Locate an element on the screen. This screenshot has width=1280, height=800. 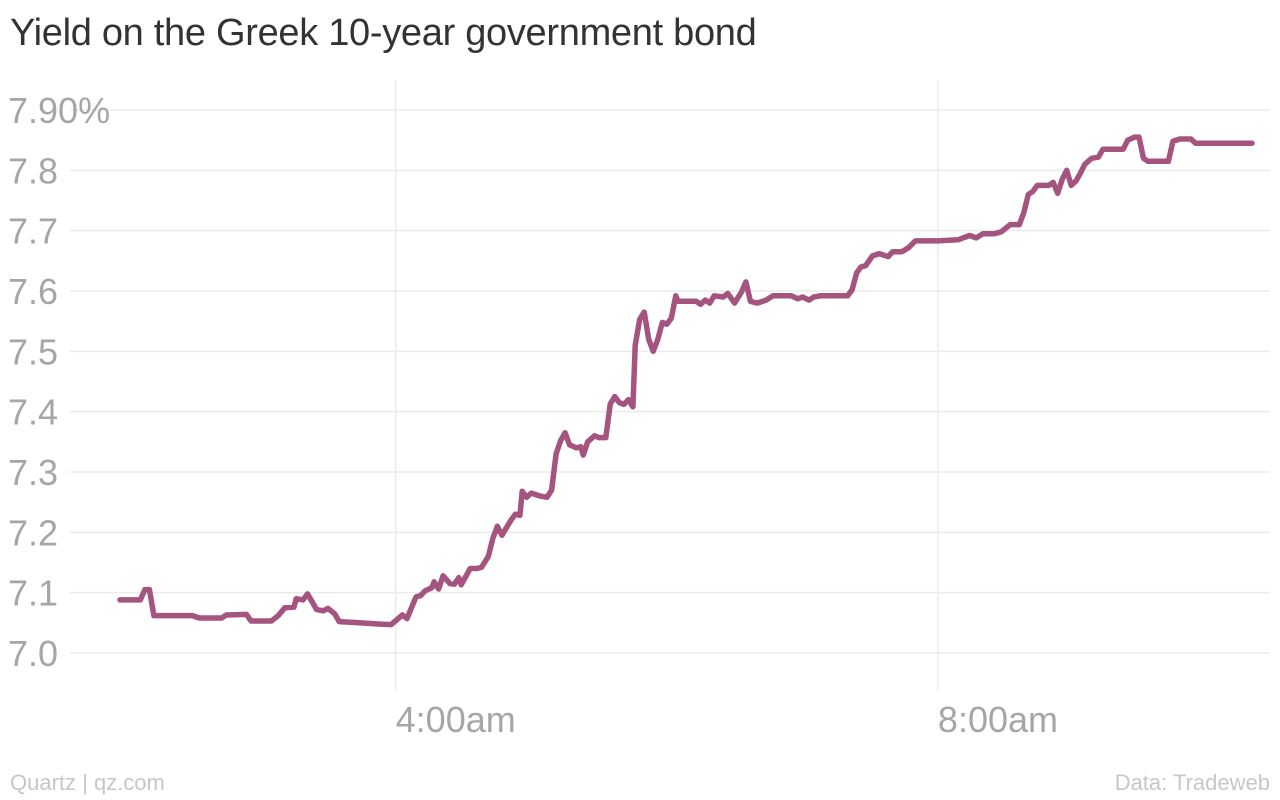
y-tick-label: 7.8 is located at coordinates (33, 170).